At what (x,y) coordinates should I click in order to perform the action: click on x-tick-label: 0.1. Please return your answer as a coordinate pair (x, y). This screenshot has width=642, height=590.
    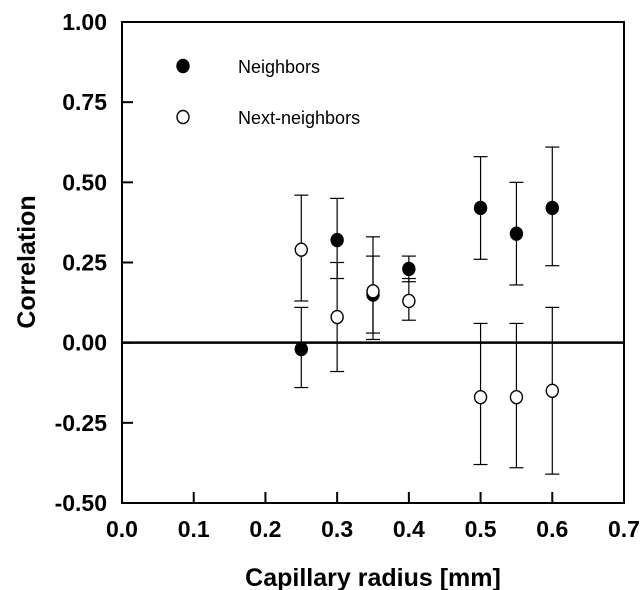
    Looking at the image, I should click on (194, 529).